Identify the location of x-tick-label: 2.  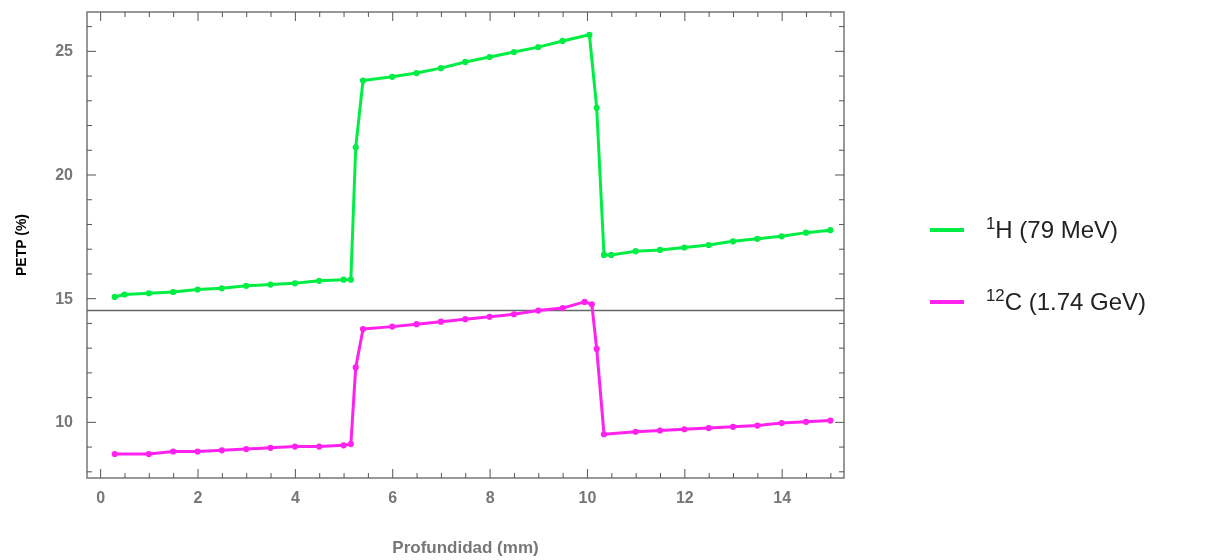
(198, 498).